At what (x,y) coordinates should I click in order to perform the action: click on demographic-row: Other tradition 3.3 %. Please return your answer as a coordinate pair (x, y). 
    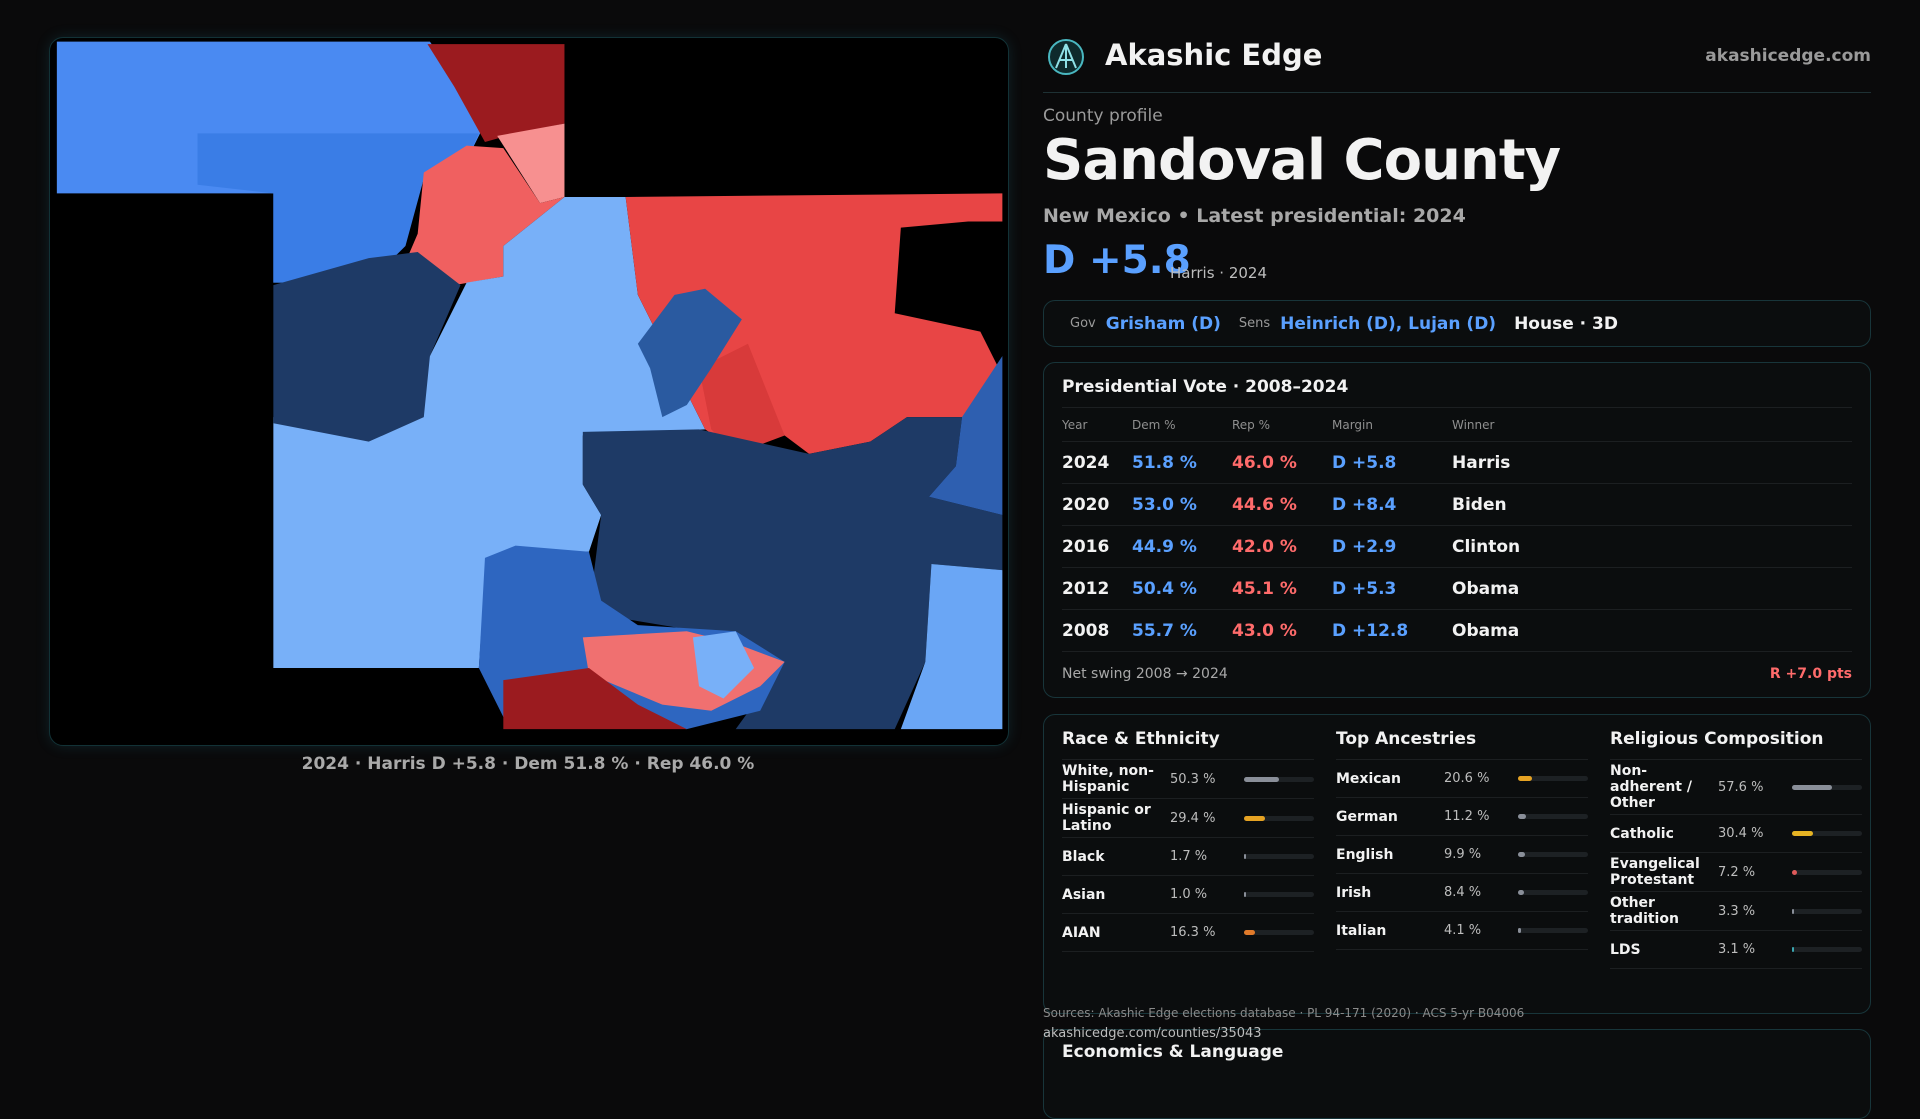
    Looking at the image, I should click on (1736, 911).